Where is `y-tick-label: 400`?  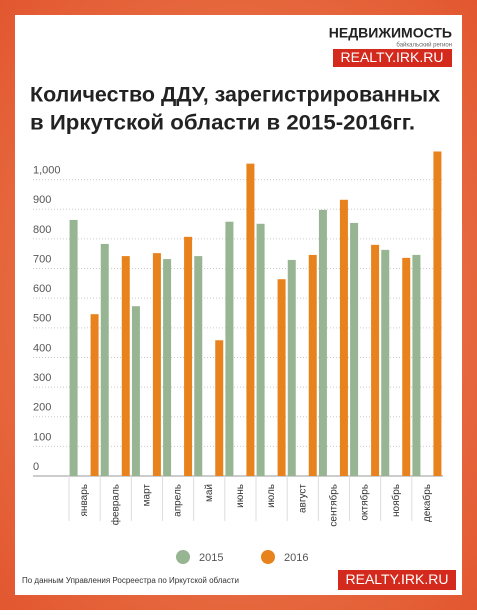
y-tick-label: 400 is located at coordinates (42, 348).